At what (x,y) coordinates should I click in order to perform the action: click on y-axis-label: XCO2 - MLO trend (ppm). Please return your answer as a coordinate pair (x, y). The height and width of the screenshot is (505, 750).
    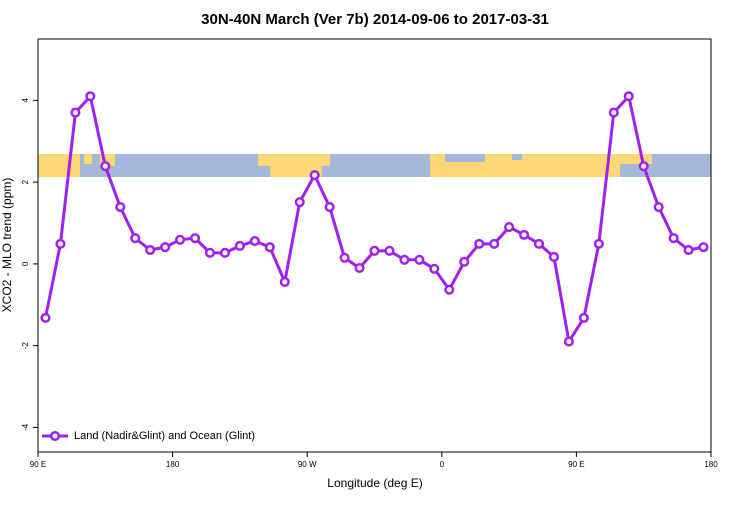
    Looking at the image, I should click on (7, 245).